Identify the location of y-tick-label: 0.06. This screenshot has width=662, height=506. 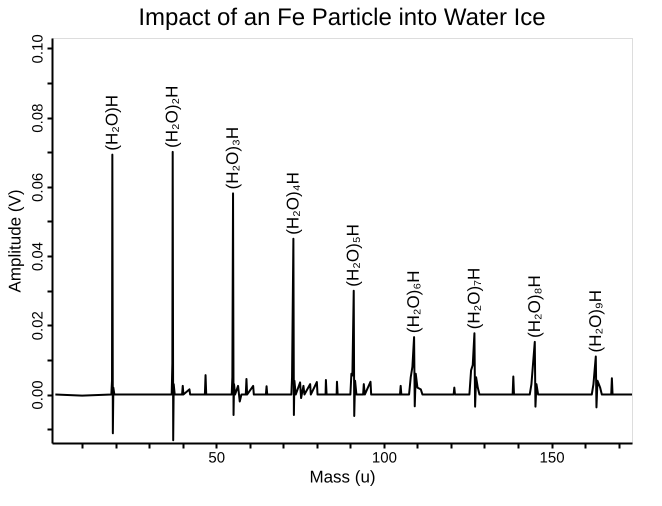
(38, 187).